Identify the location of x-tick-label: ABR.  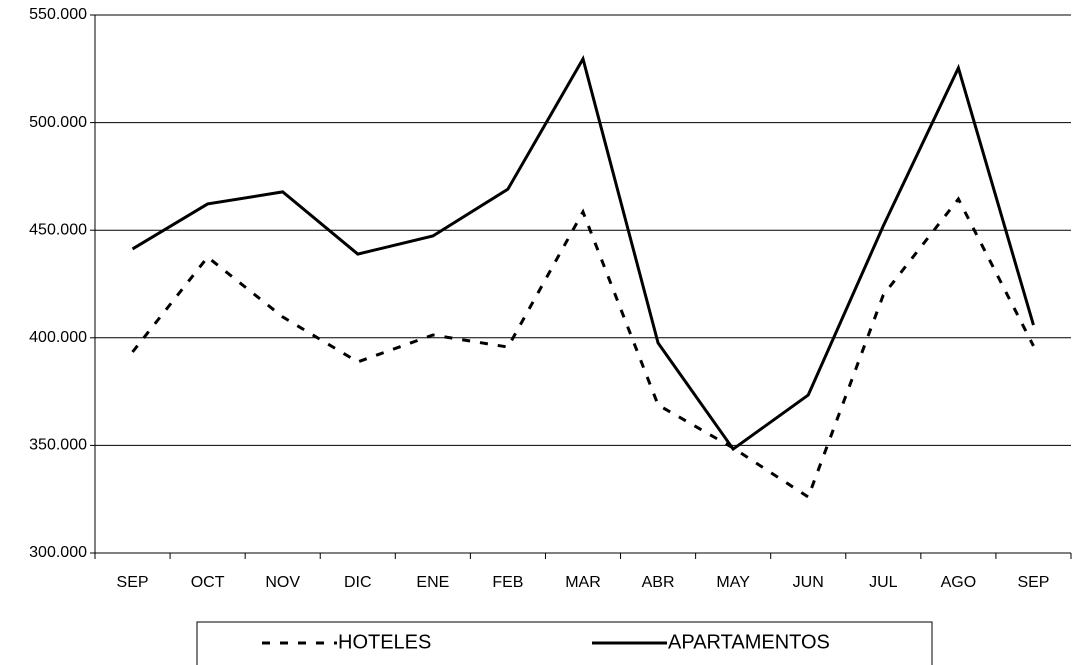
(658, 582).